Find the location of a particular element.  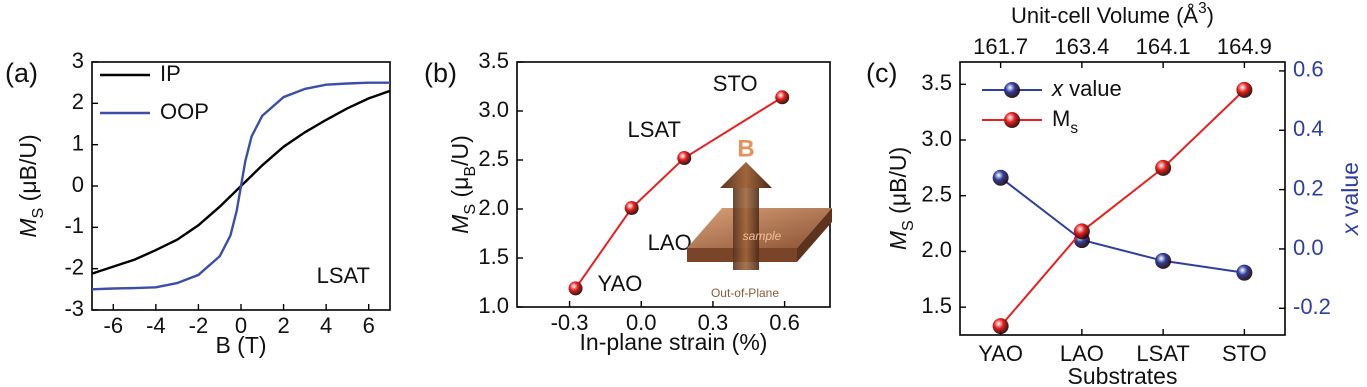

sample-label: sample is located at coordinates (762, 236).